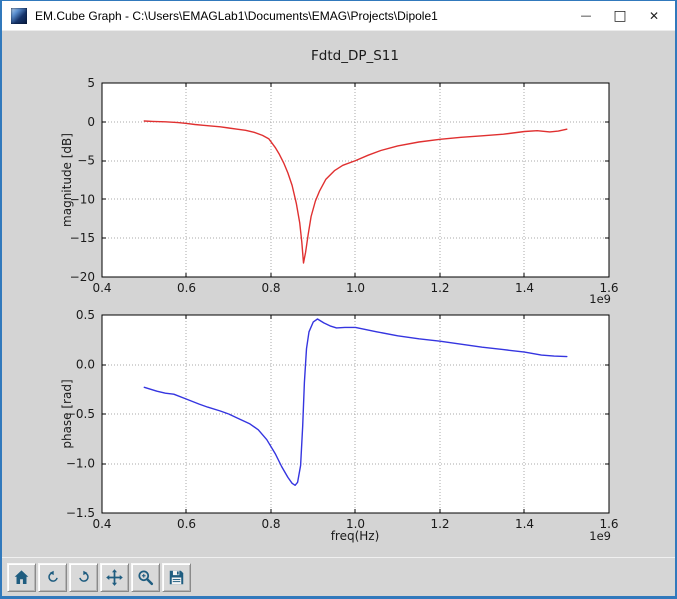 The height and width of the screenshot is (599, 677). What do you see at coordinates (67, 180) in the screenshot?
I see `magnitude-y-axis-label: magnitude [dB]` at bounding box center [67, 180].